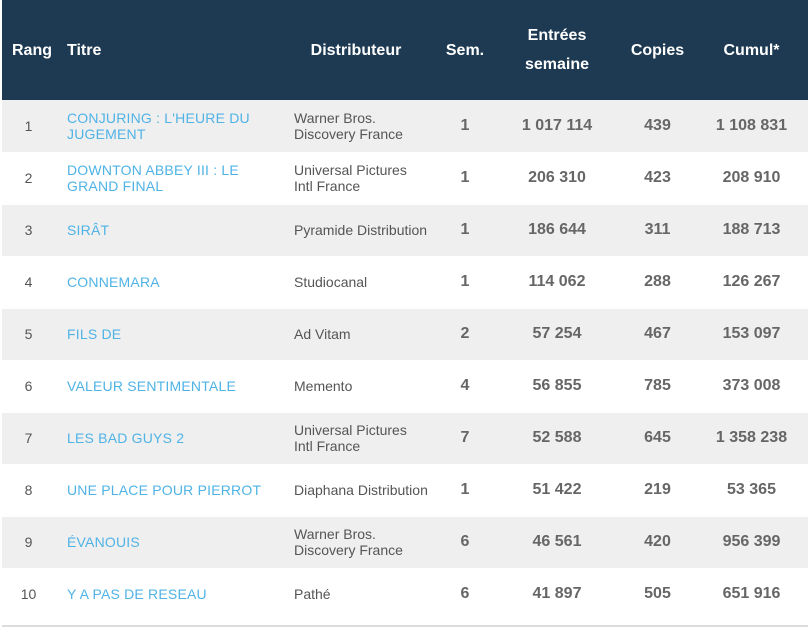 This screenshot has height=638, width=810. I want to click on header-entrees-line1: Entrées, so click(557, 35).